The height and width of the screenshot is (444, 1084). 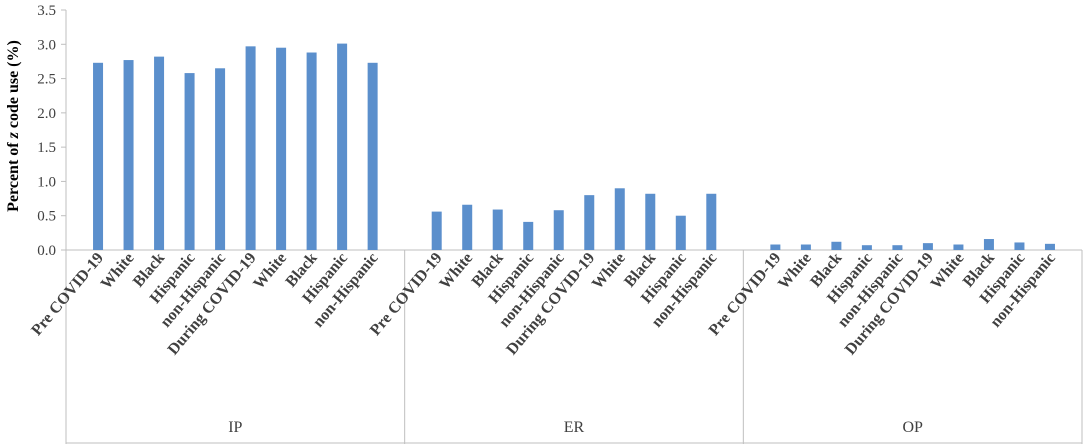 I want to click on y-tick-label: 3.5, so click(x=46, y=11).